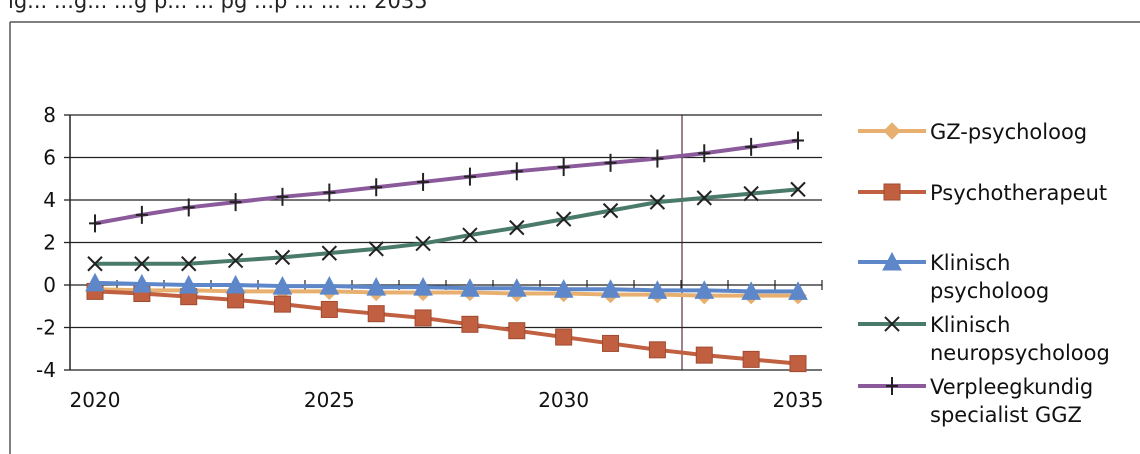  Describe the element at coordinates (563, 400) in the screenshot. I see `x-tick-label-2: 2030` at that location.